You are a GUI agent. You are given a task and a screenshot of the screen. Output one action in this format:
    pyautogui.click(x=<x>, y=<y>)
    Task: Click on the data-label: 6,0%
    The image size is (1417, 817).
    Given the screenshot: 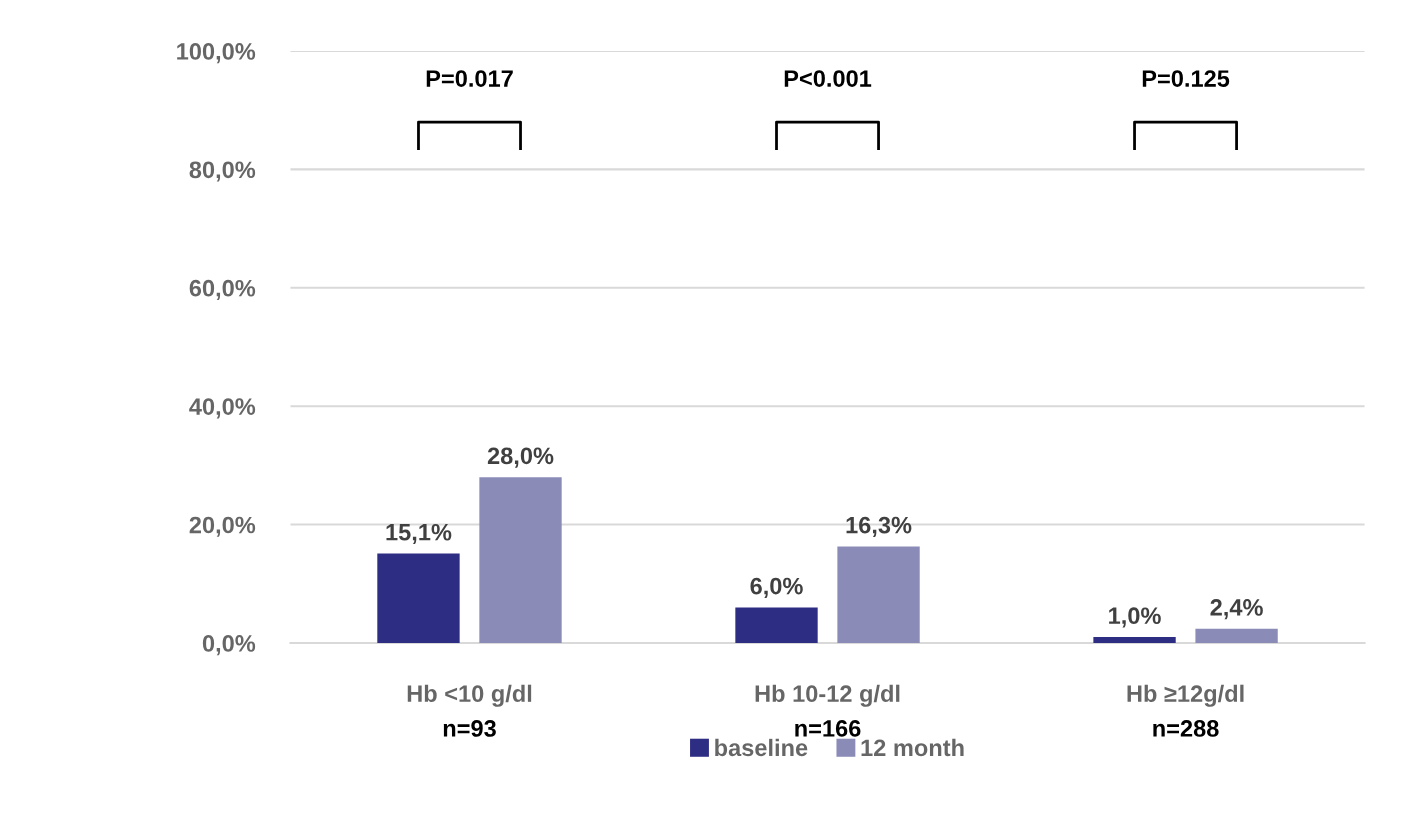 What is the action you would take?
    pyautogui.click(x=776, y=587)
    